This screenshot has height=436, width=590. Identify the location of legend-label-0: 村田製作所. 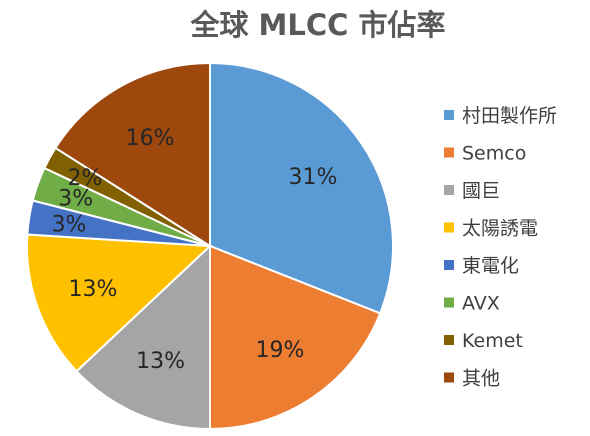
(509, 116).